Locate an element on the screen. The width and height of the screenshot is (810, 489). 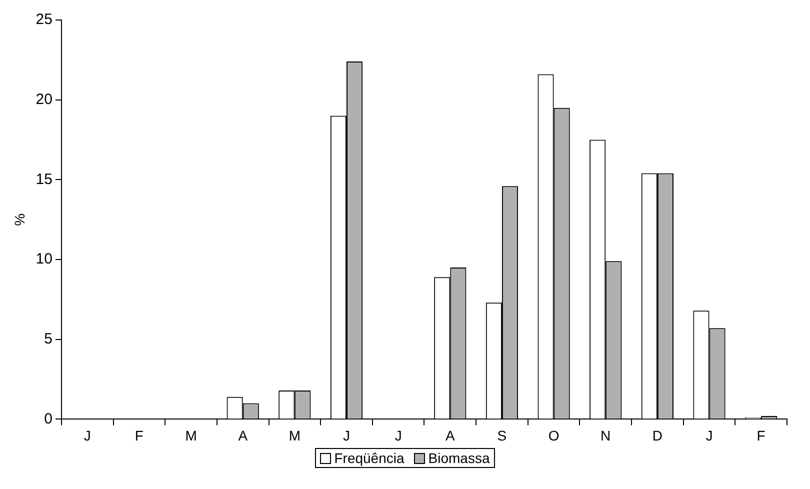
y-tick-label: 20 is located at coordinates (44, 99).